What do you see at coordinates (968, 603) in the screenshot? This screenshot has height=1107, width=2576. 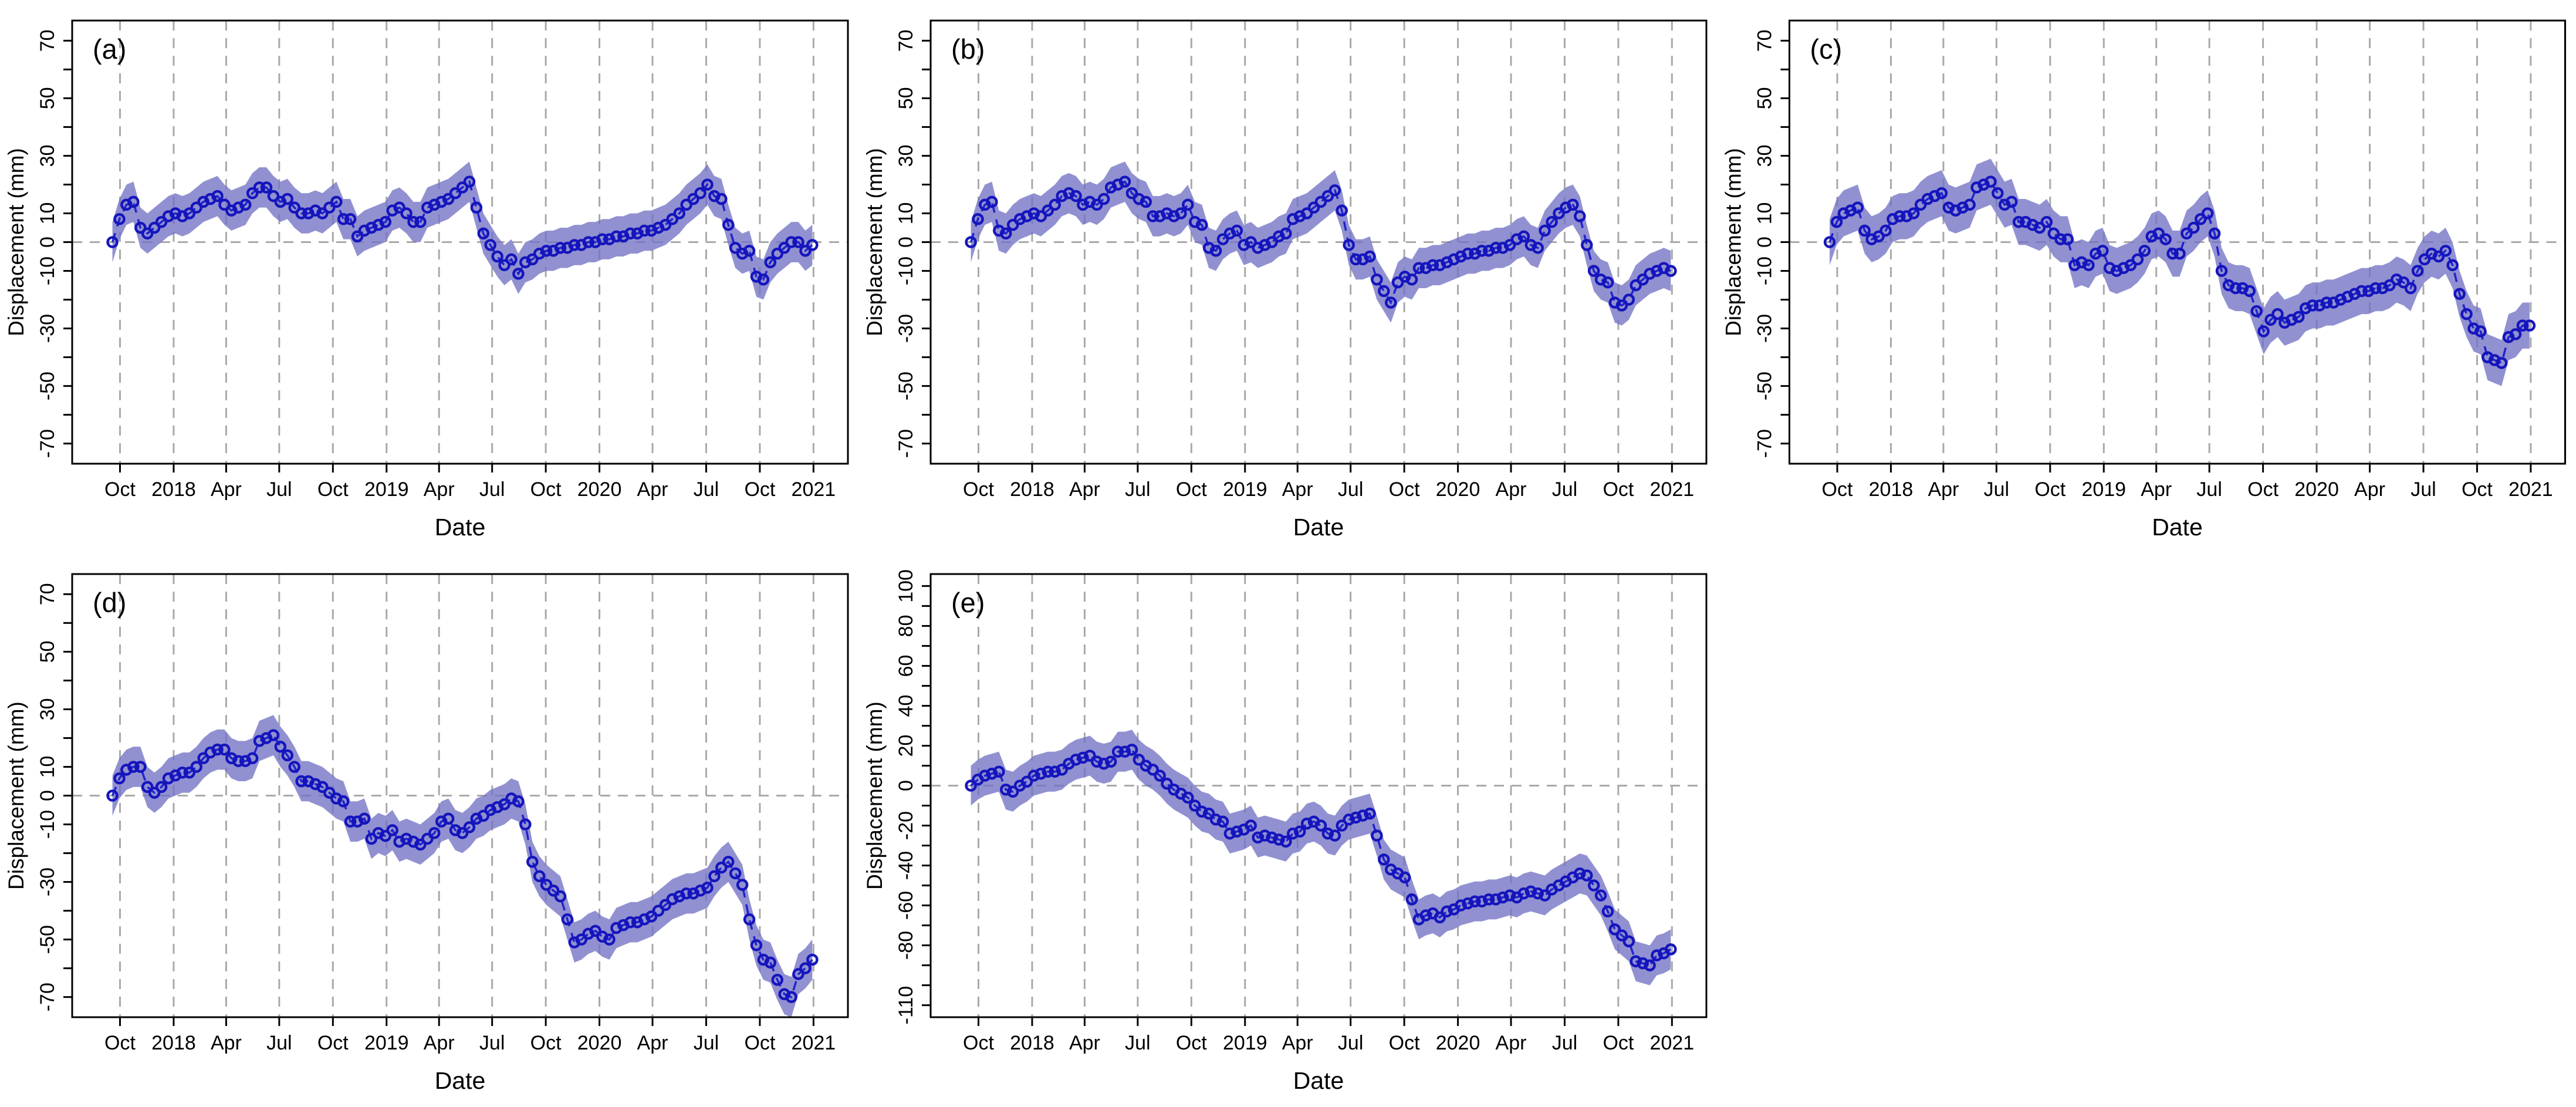 I see `panel-letter: (e)` at bounding box center [968, 603].